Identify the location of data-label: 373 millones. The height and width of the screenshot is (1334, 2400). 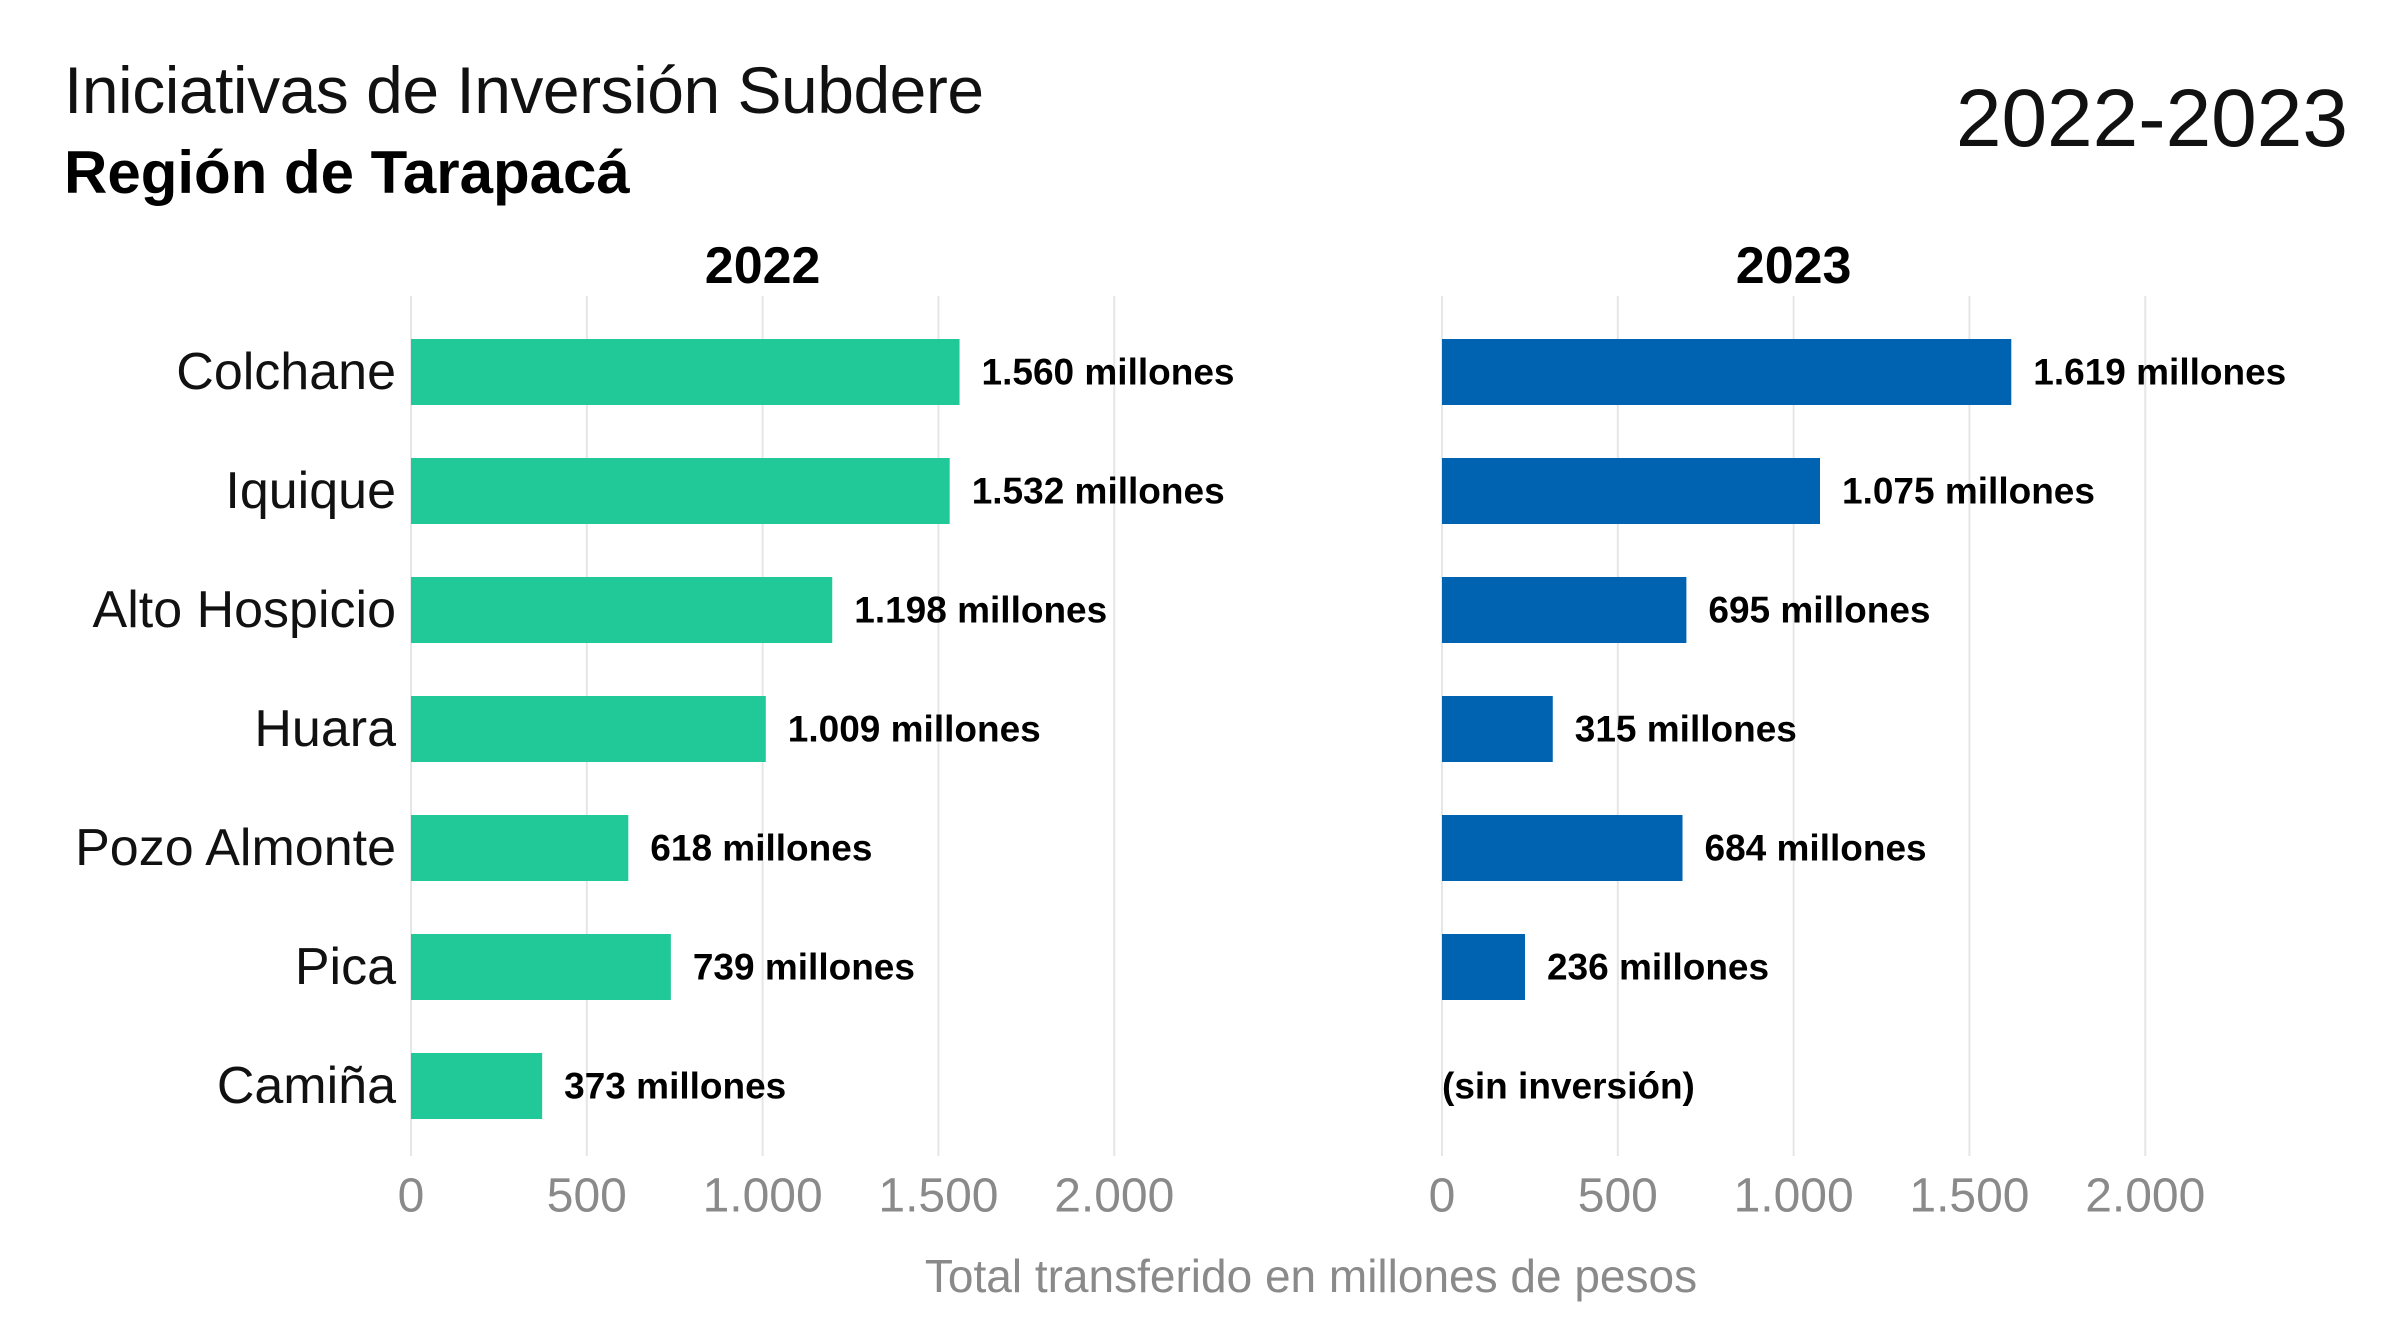
(675, 1086).